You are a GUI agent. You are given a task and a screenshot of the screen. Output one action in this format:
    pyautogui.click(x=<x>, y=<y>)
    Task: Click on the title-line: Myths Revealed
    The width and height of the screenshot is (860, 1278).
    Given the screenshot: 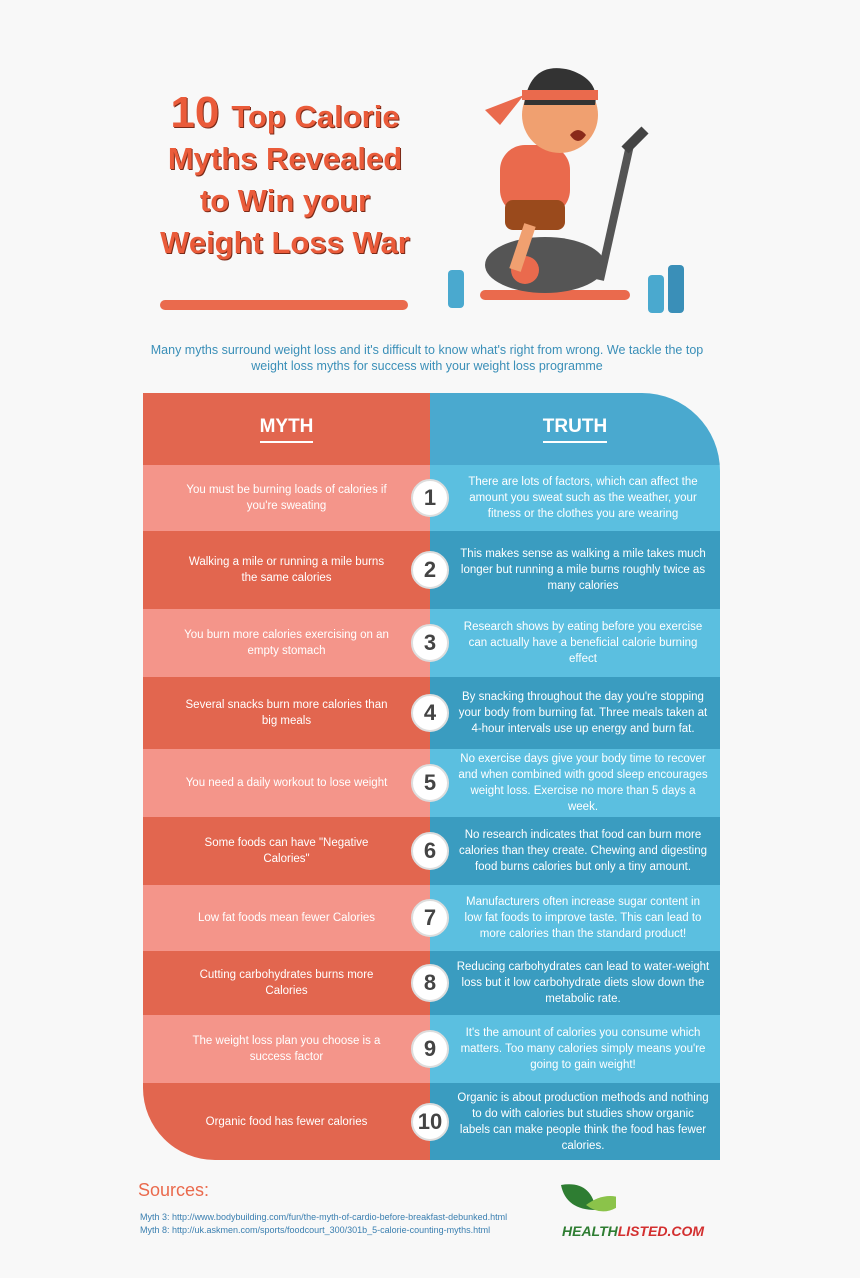 What is the action you would take?
    pyautogui.click(x=285, y=158)
    